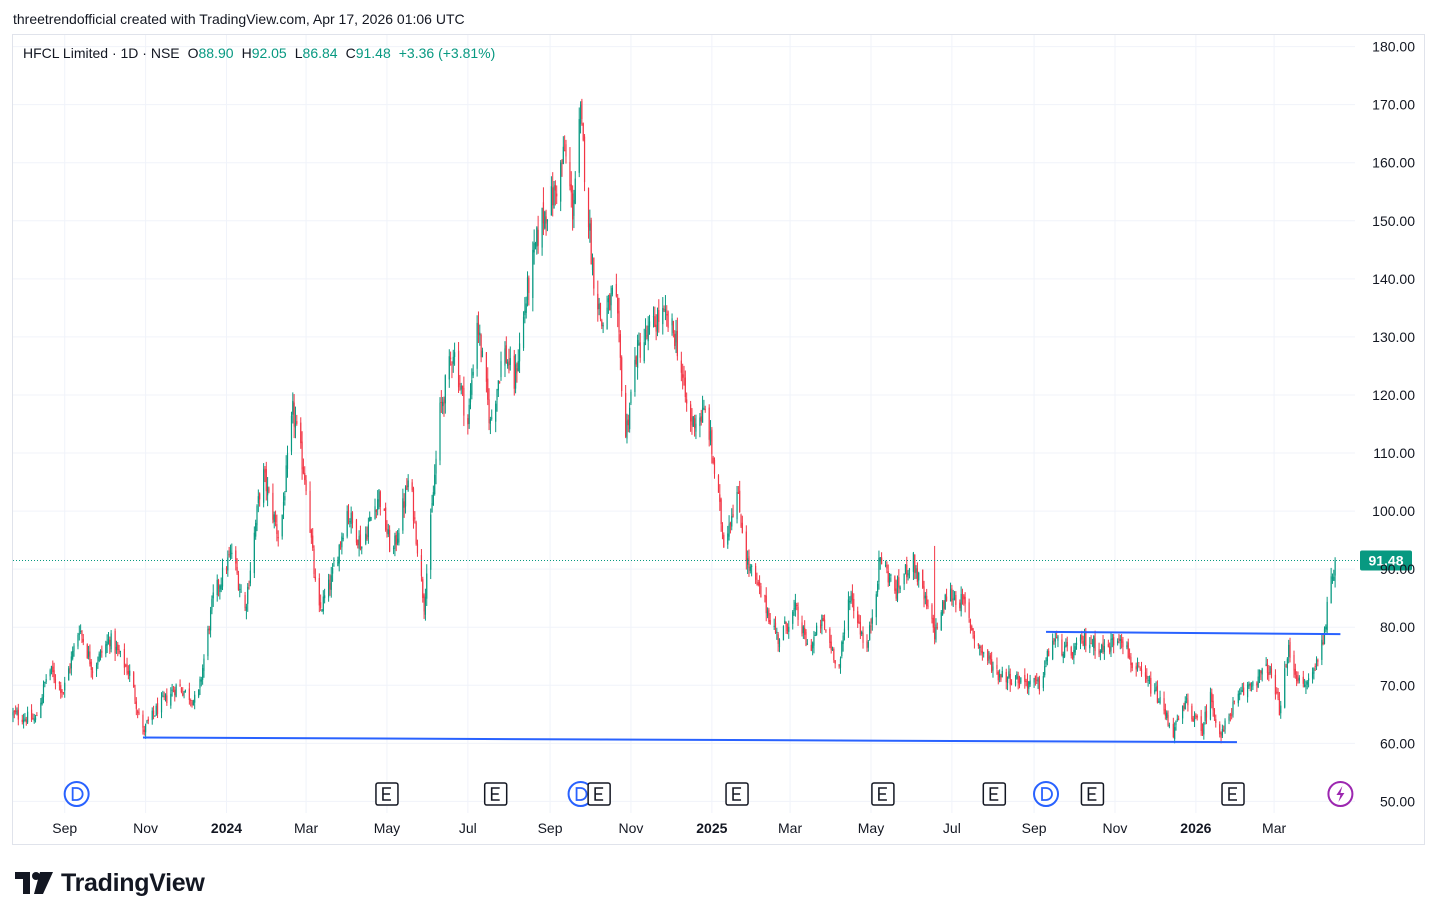 The height and width of the screenshot is (920, 1438). I want to click on symbol-label: HFCL Limited · 1D · NSE, so click(101, 53).